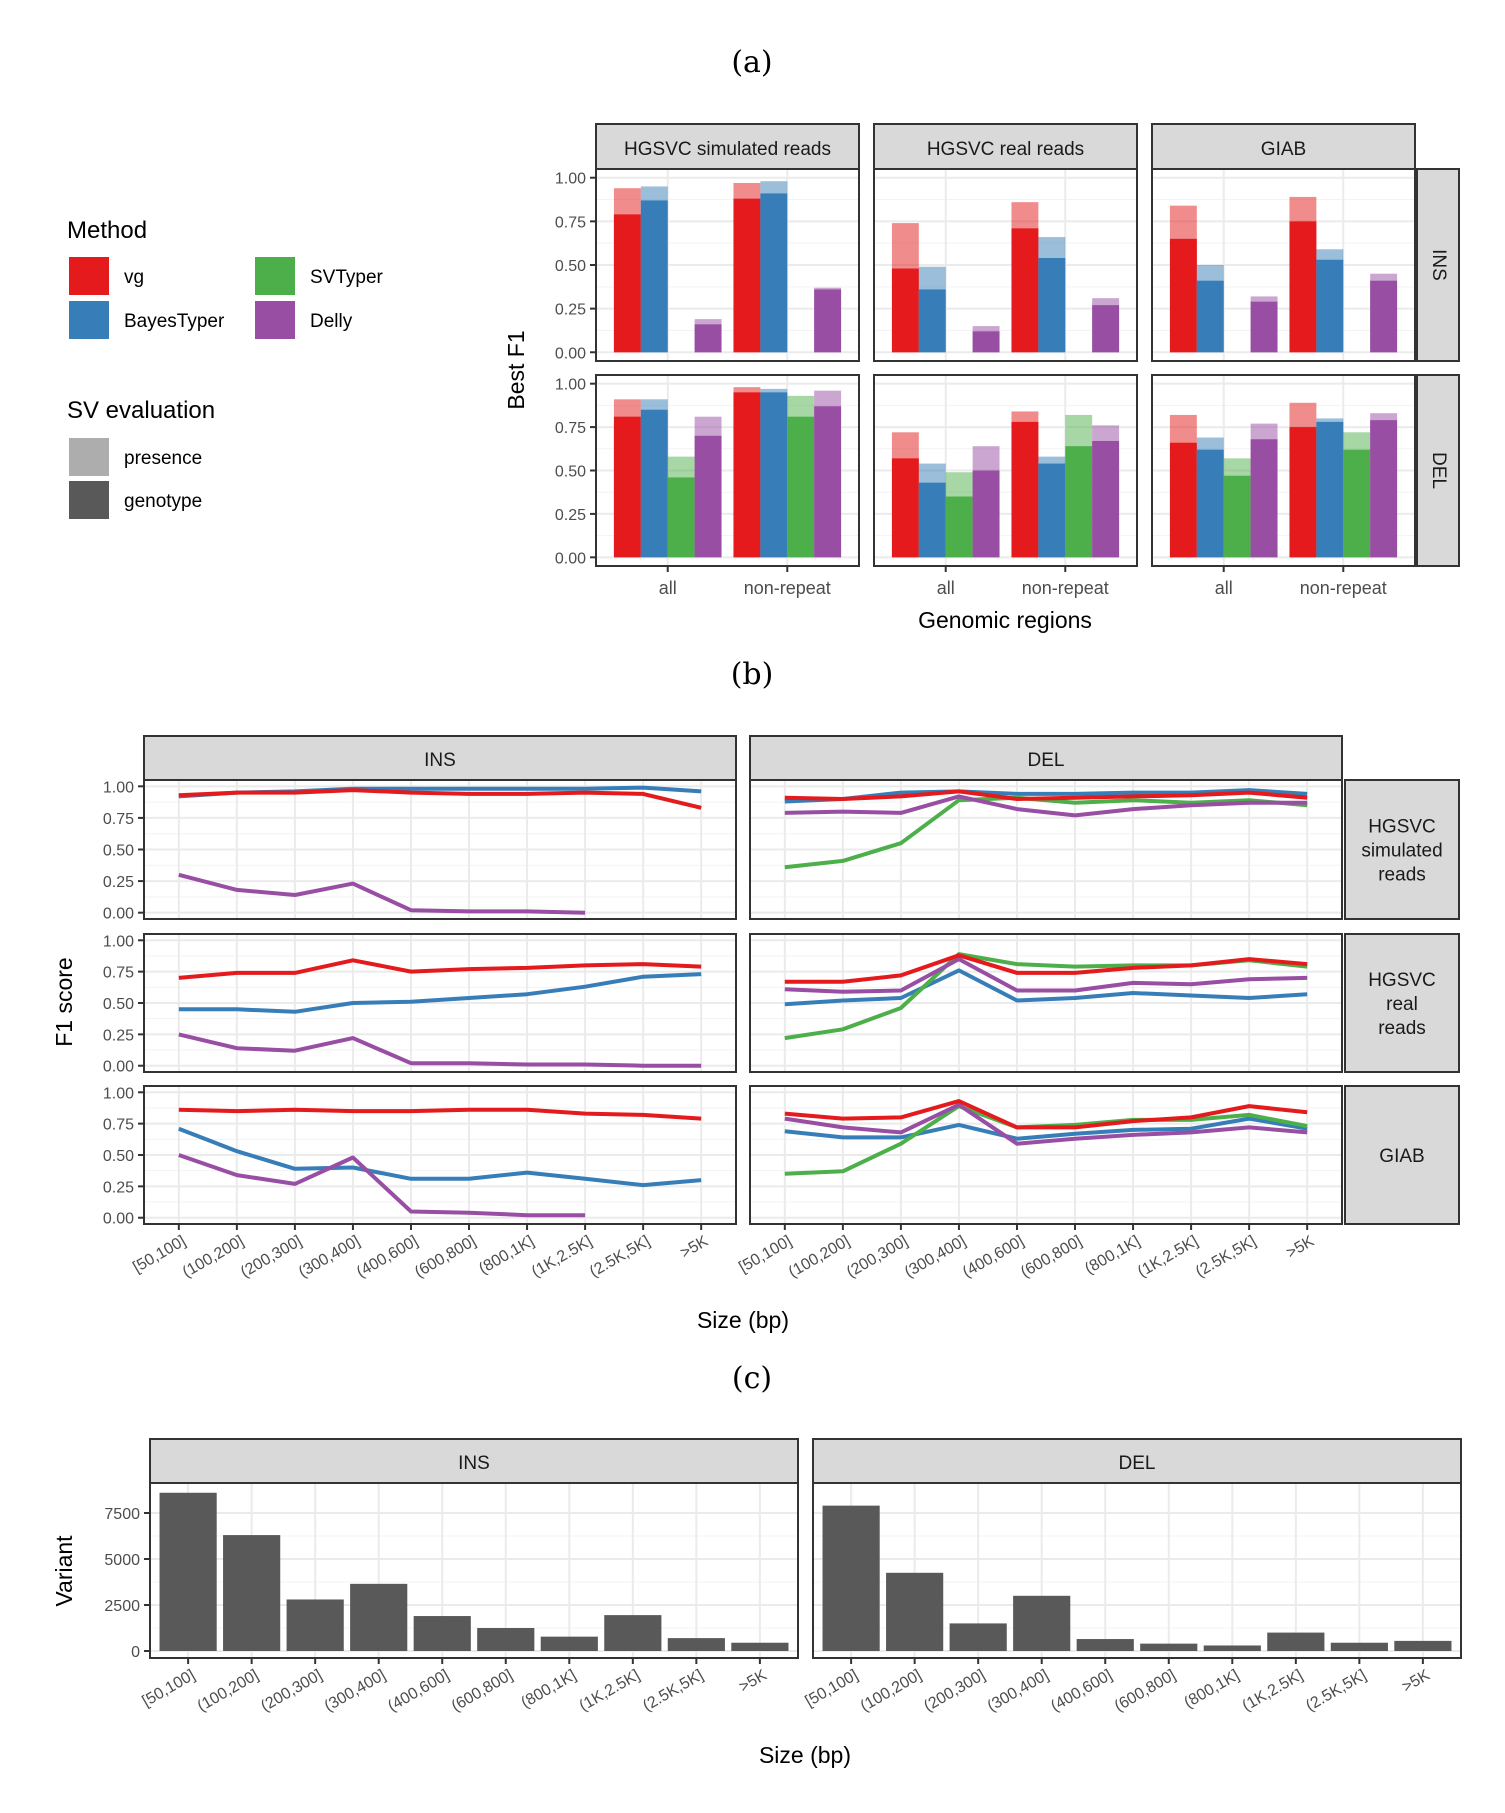 This screenshot has height=1813, width=1505. What do you see at coordinates (134, 277) in the screenshot?
I see `legend-label-vg: vg` at bounding box center [134, 277].